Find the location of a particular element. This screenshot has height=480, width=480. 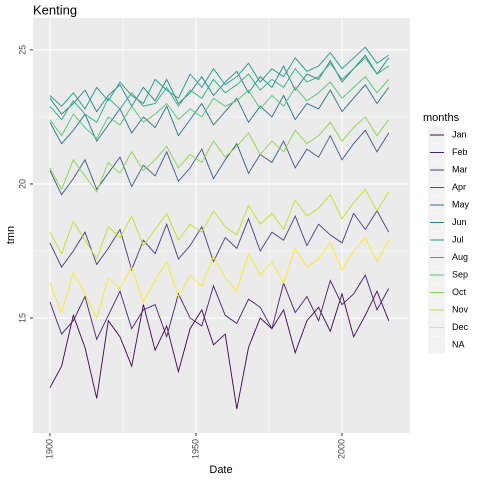

legend-title: months is located at coordinates (441, 118).